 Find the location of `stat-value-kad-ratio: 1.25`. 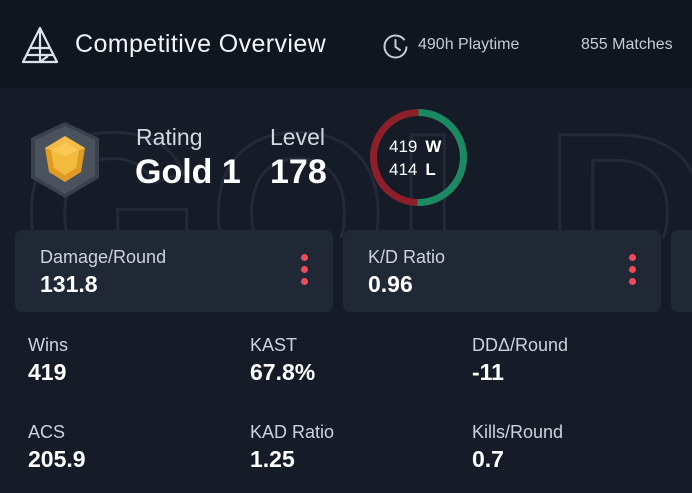

stat-value-kad-ratio: 1.25 is located at coordinates (272, 459).